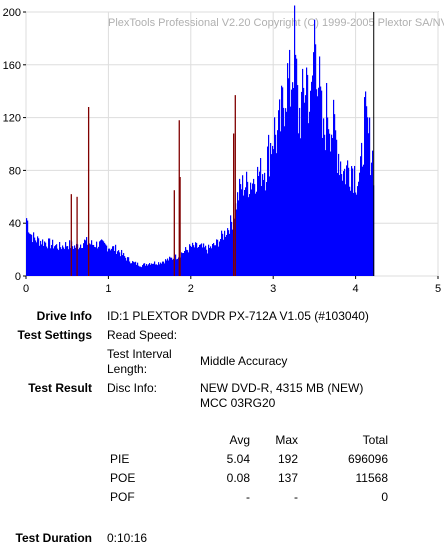 The image size is (444, 546). Describe the element at coordinates (12, 13) in the screenshot. I see `y-tick-label: 200` at that location.